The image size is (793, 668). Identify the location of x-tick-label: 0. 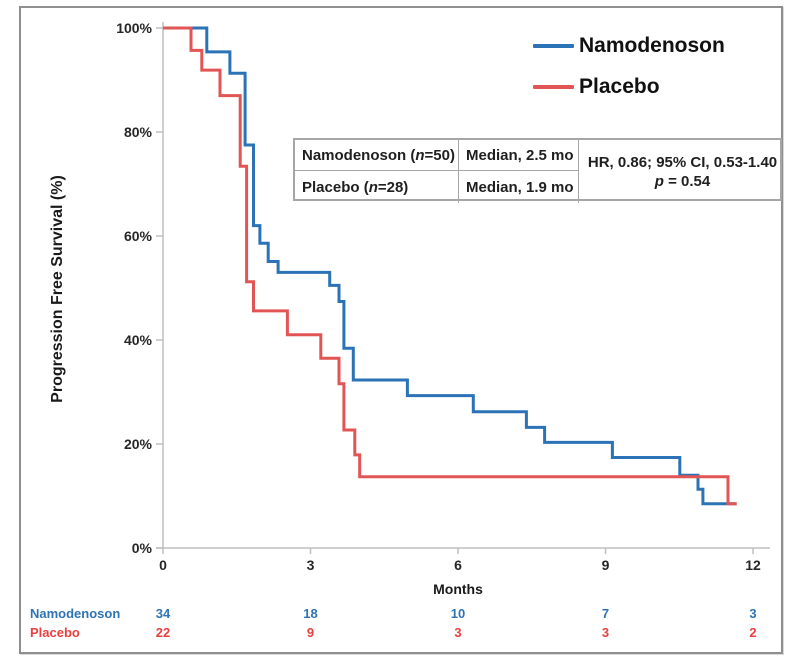
(163, 565).